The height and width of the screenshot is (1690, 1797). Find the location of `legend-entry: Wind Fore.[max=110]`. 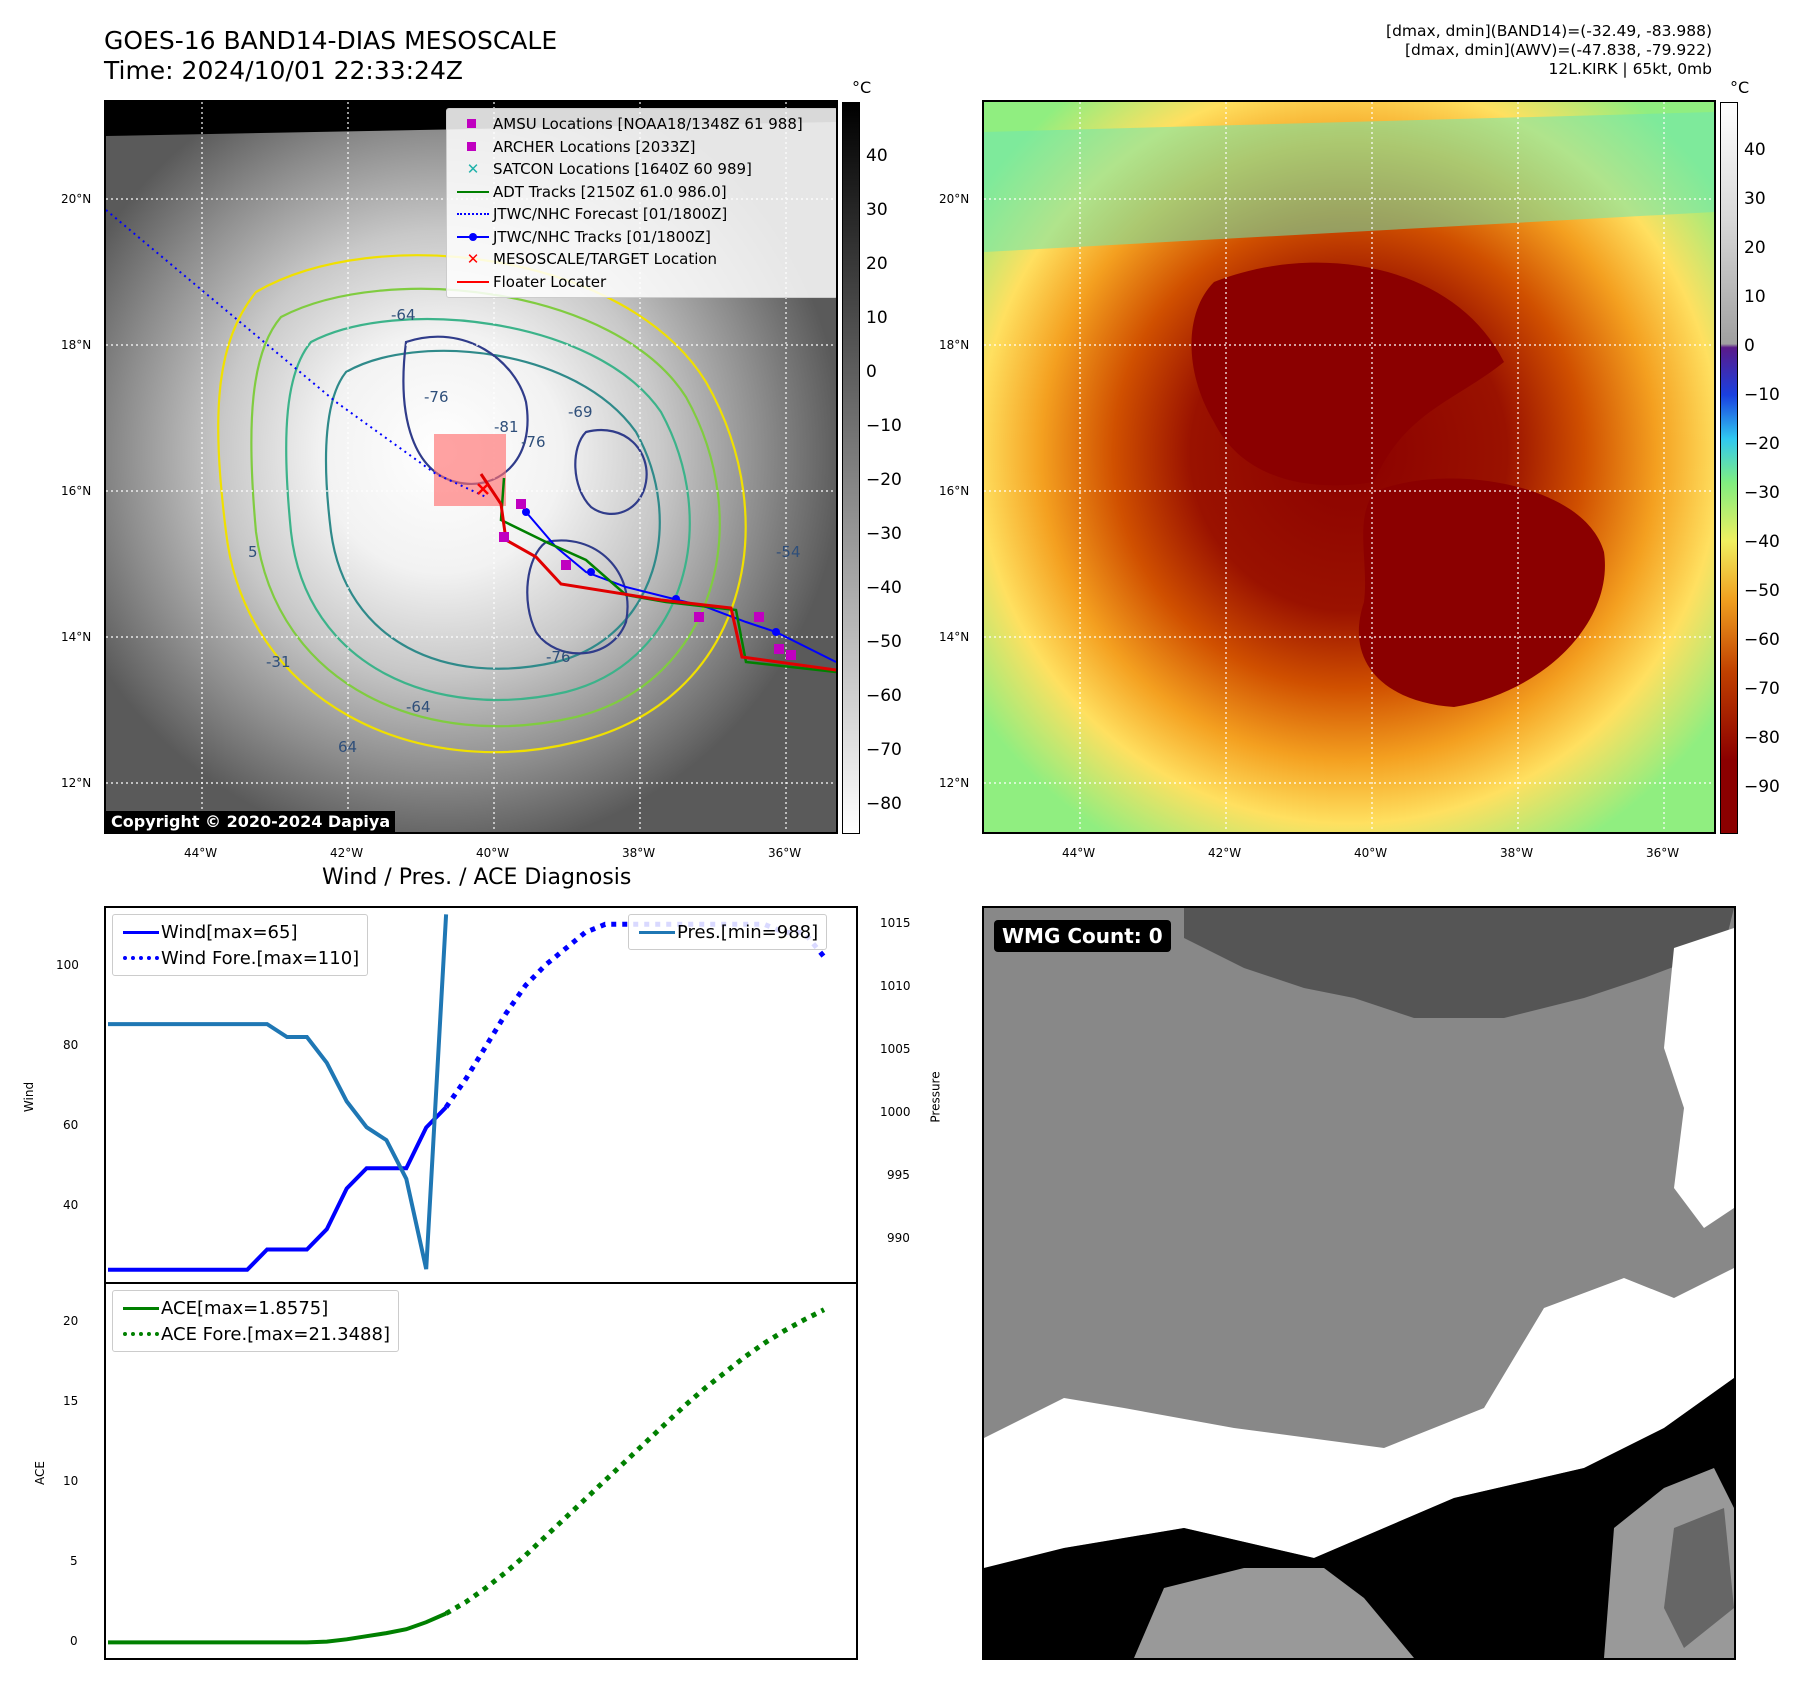

legend-entry: Wind Fore.[max=110] is located at coordinates (240, 958).